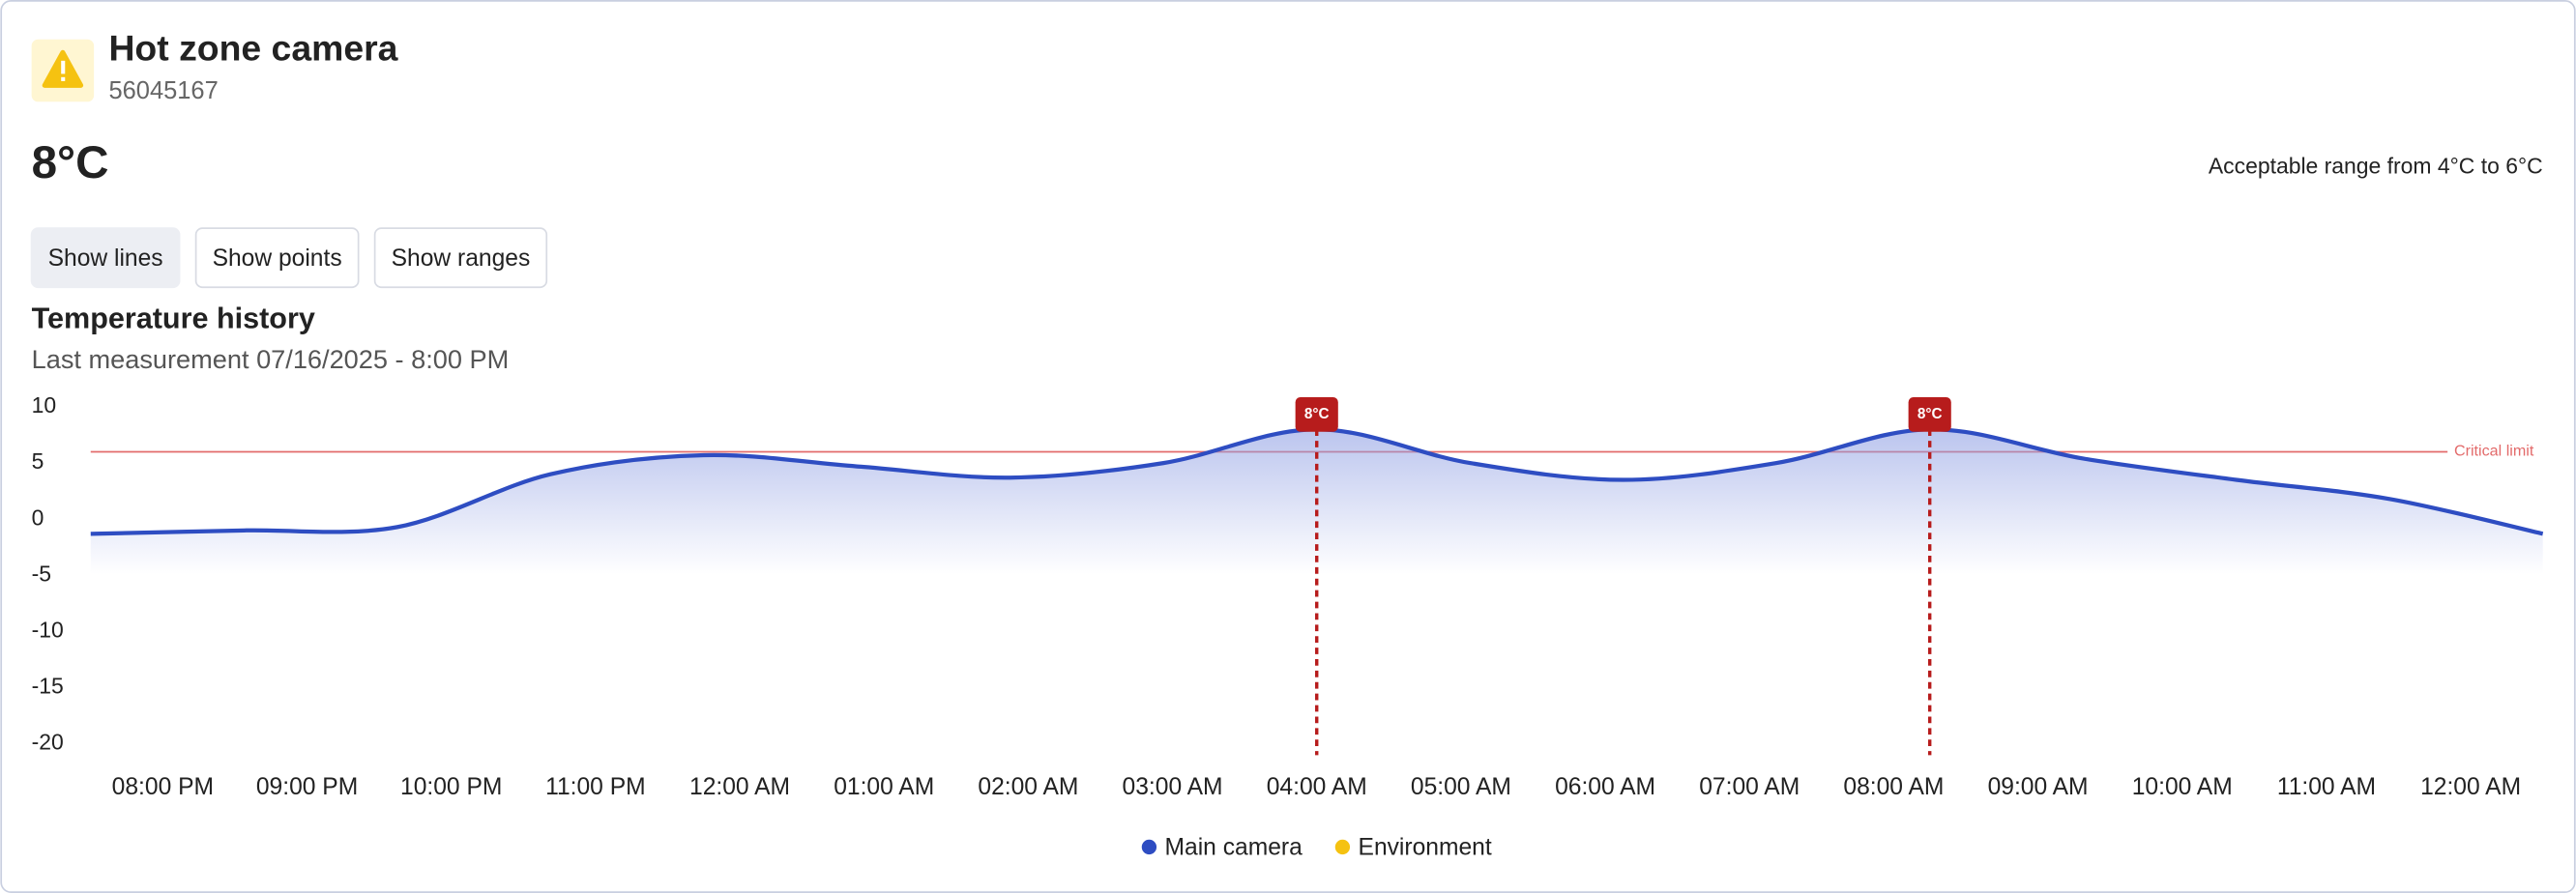 The width and height of the screenshot is (2576, 893). Describe the element at coordinates (1461, 787) in the screenshot. I see `x-tick-label: 05:00 AM` at that location.